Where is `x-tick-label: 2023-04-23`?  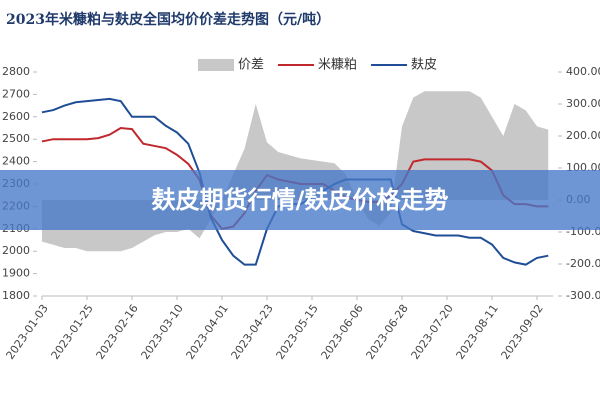
x-tick-label: 2023-04-23 is located at coordinates (252, 332).